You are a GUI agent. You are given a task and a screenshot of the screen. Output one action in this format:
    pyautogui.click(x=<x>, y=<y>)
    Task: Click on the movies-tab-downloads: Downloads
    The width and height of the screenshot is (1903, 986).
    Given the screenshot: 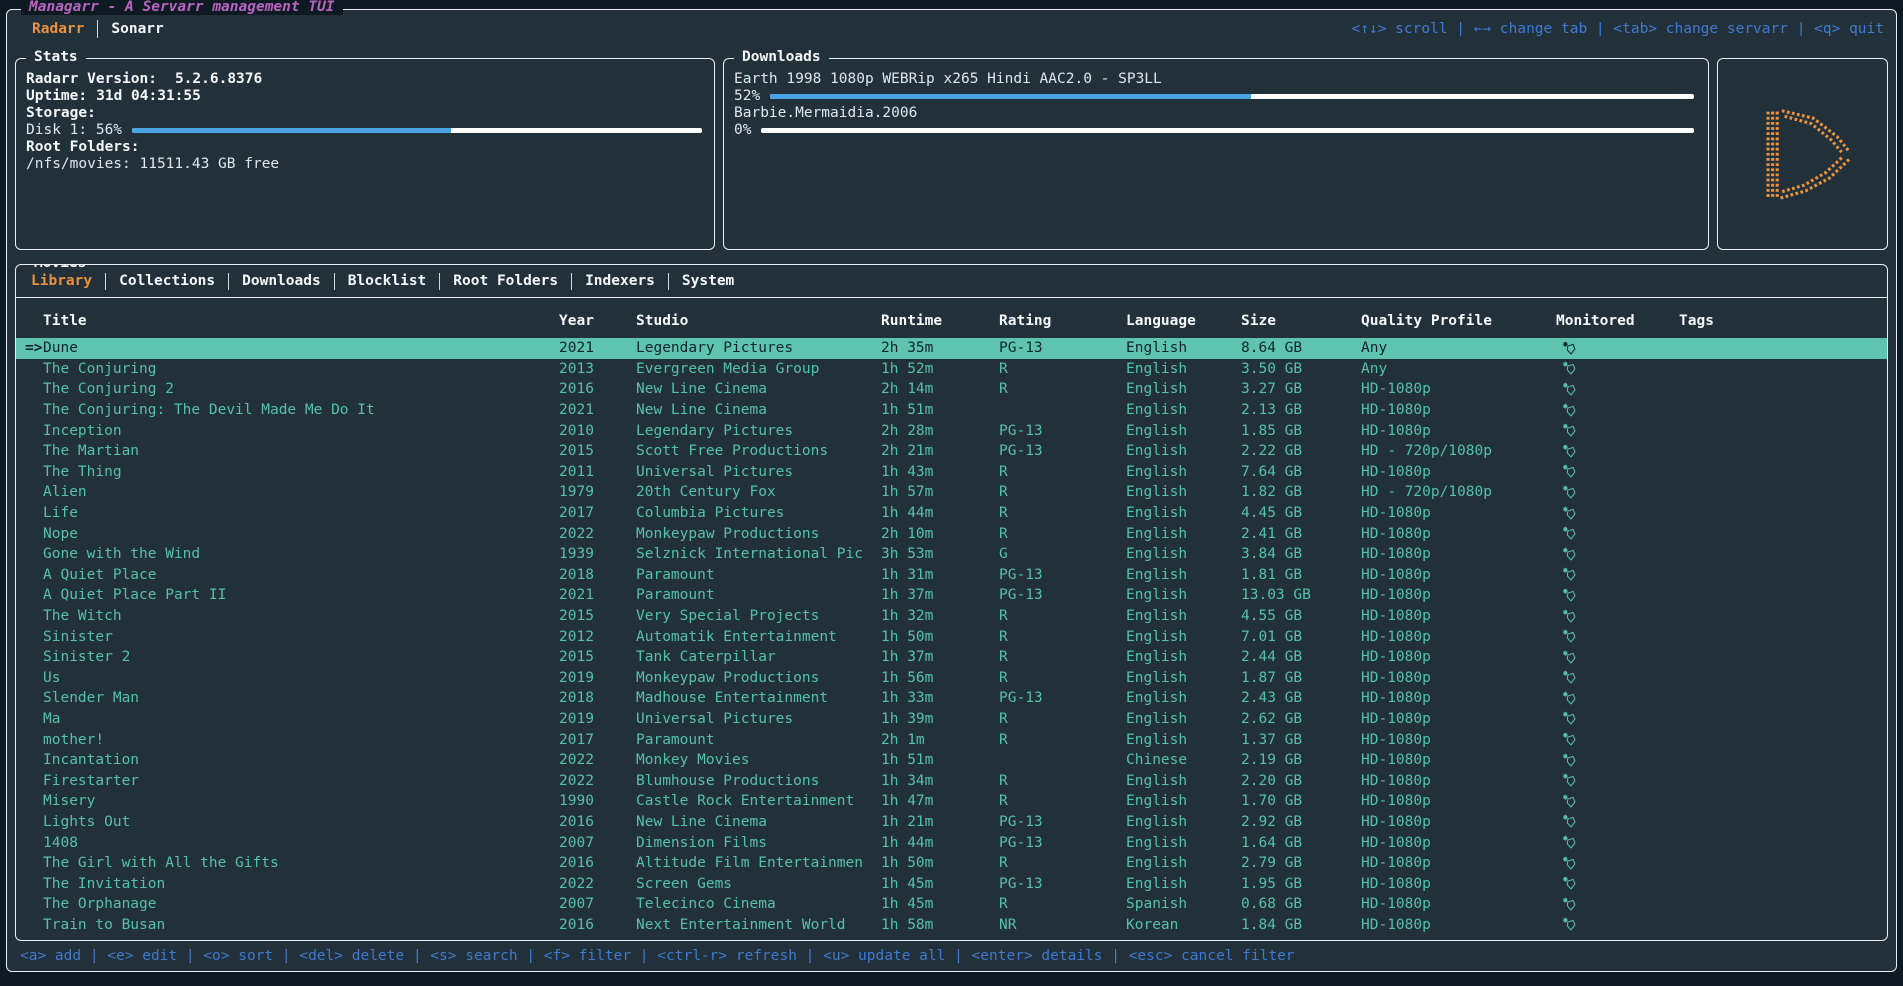 What is the action you would take?
    pyautogui.click(x=281, y=281)
    